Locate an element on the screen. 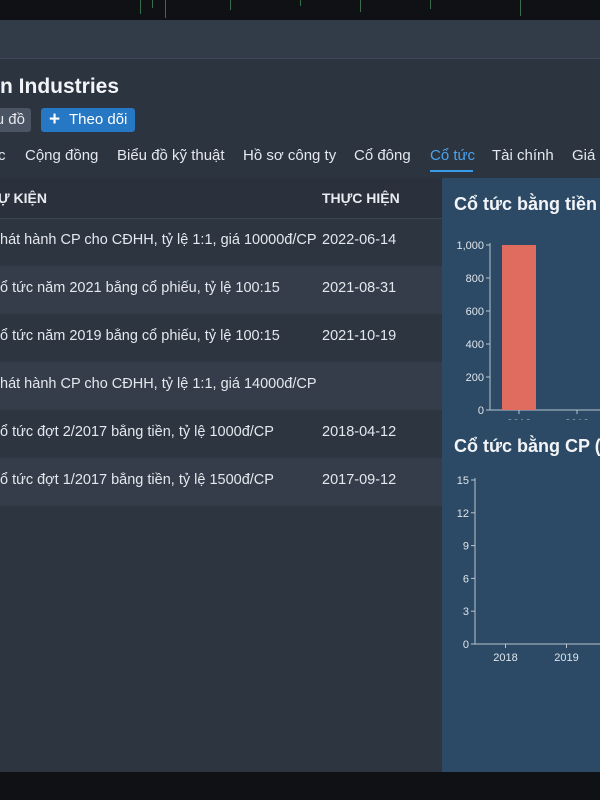 The height and width of the screenshot is (800, 600). stock-dividend-chart: 0 3 6 9 12 15 2018 2019 is located at coordinates (528, 569).